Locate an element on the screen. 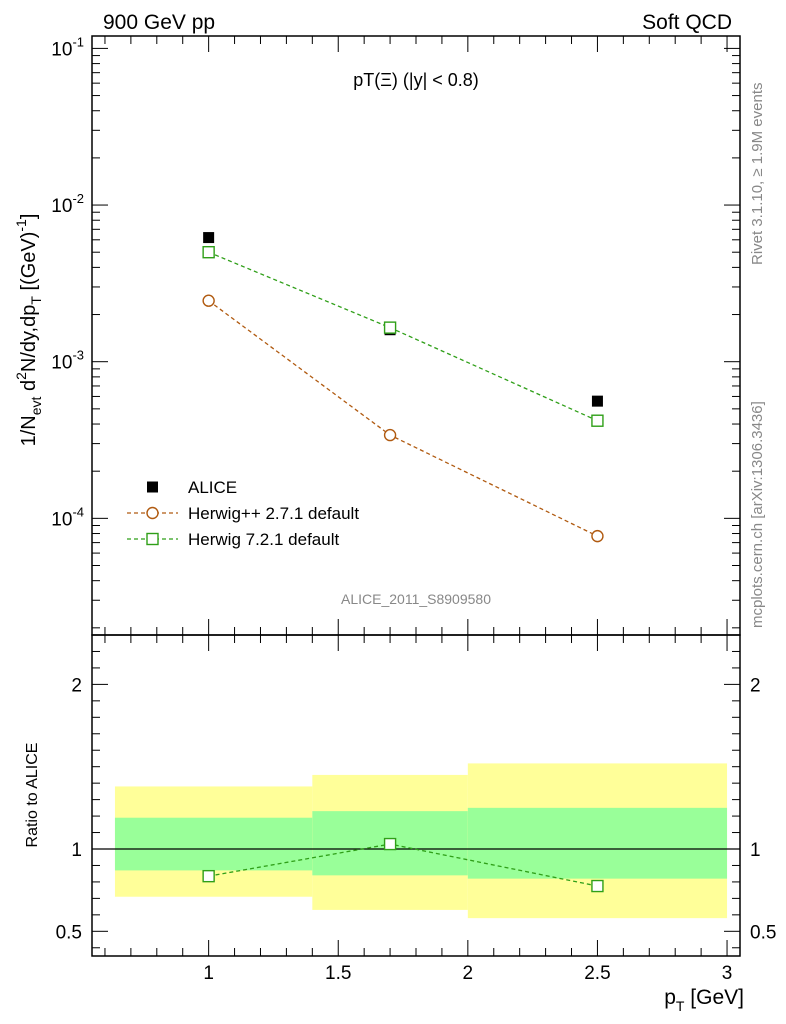 This screenshot has width=786, height=1024. ratio-y-tick-label-right: 2 is located at coordinates (755, 685).